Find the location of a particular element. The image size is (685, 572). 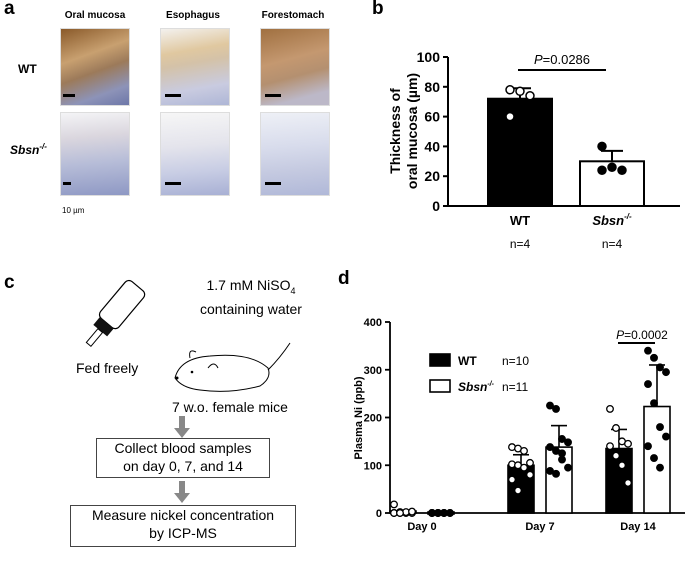

y-axis-label: Thickness oforal mucosa (µm) is located at coordinates (403, 131).